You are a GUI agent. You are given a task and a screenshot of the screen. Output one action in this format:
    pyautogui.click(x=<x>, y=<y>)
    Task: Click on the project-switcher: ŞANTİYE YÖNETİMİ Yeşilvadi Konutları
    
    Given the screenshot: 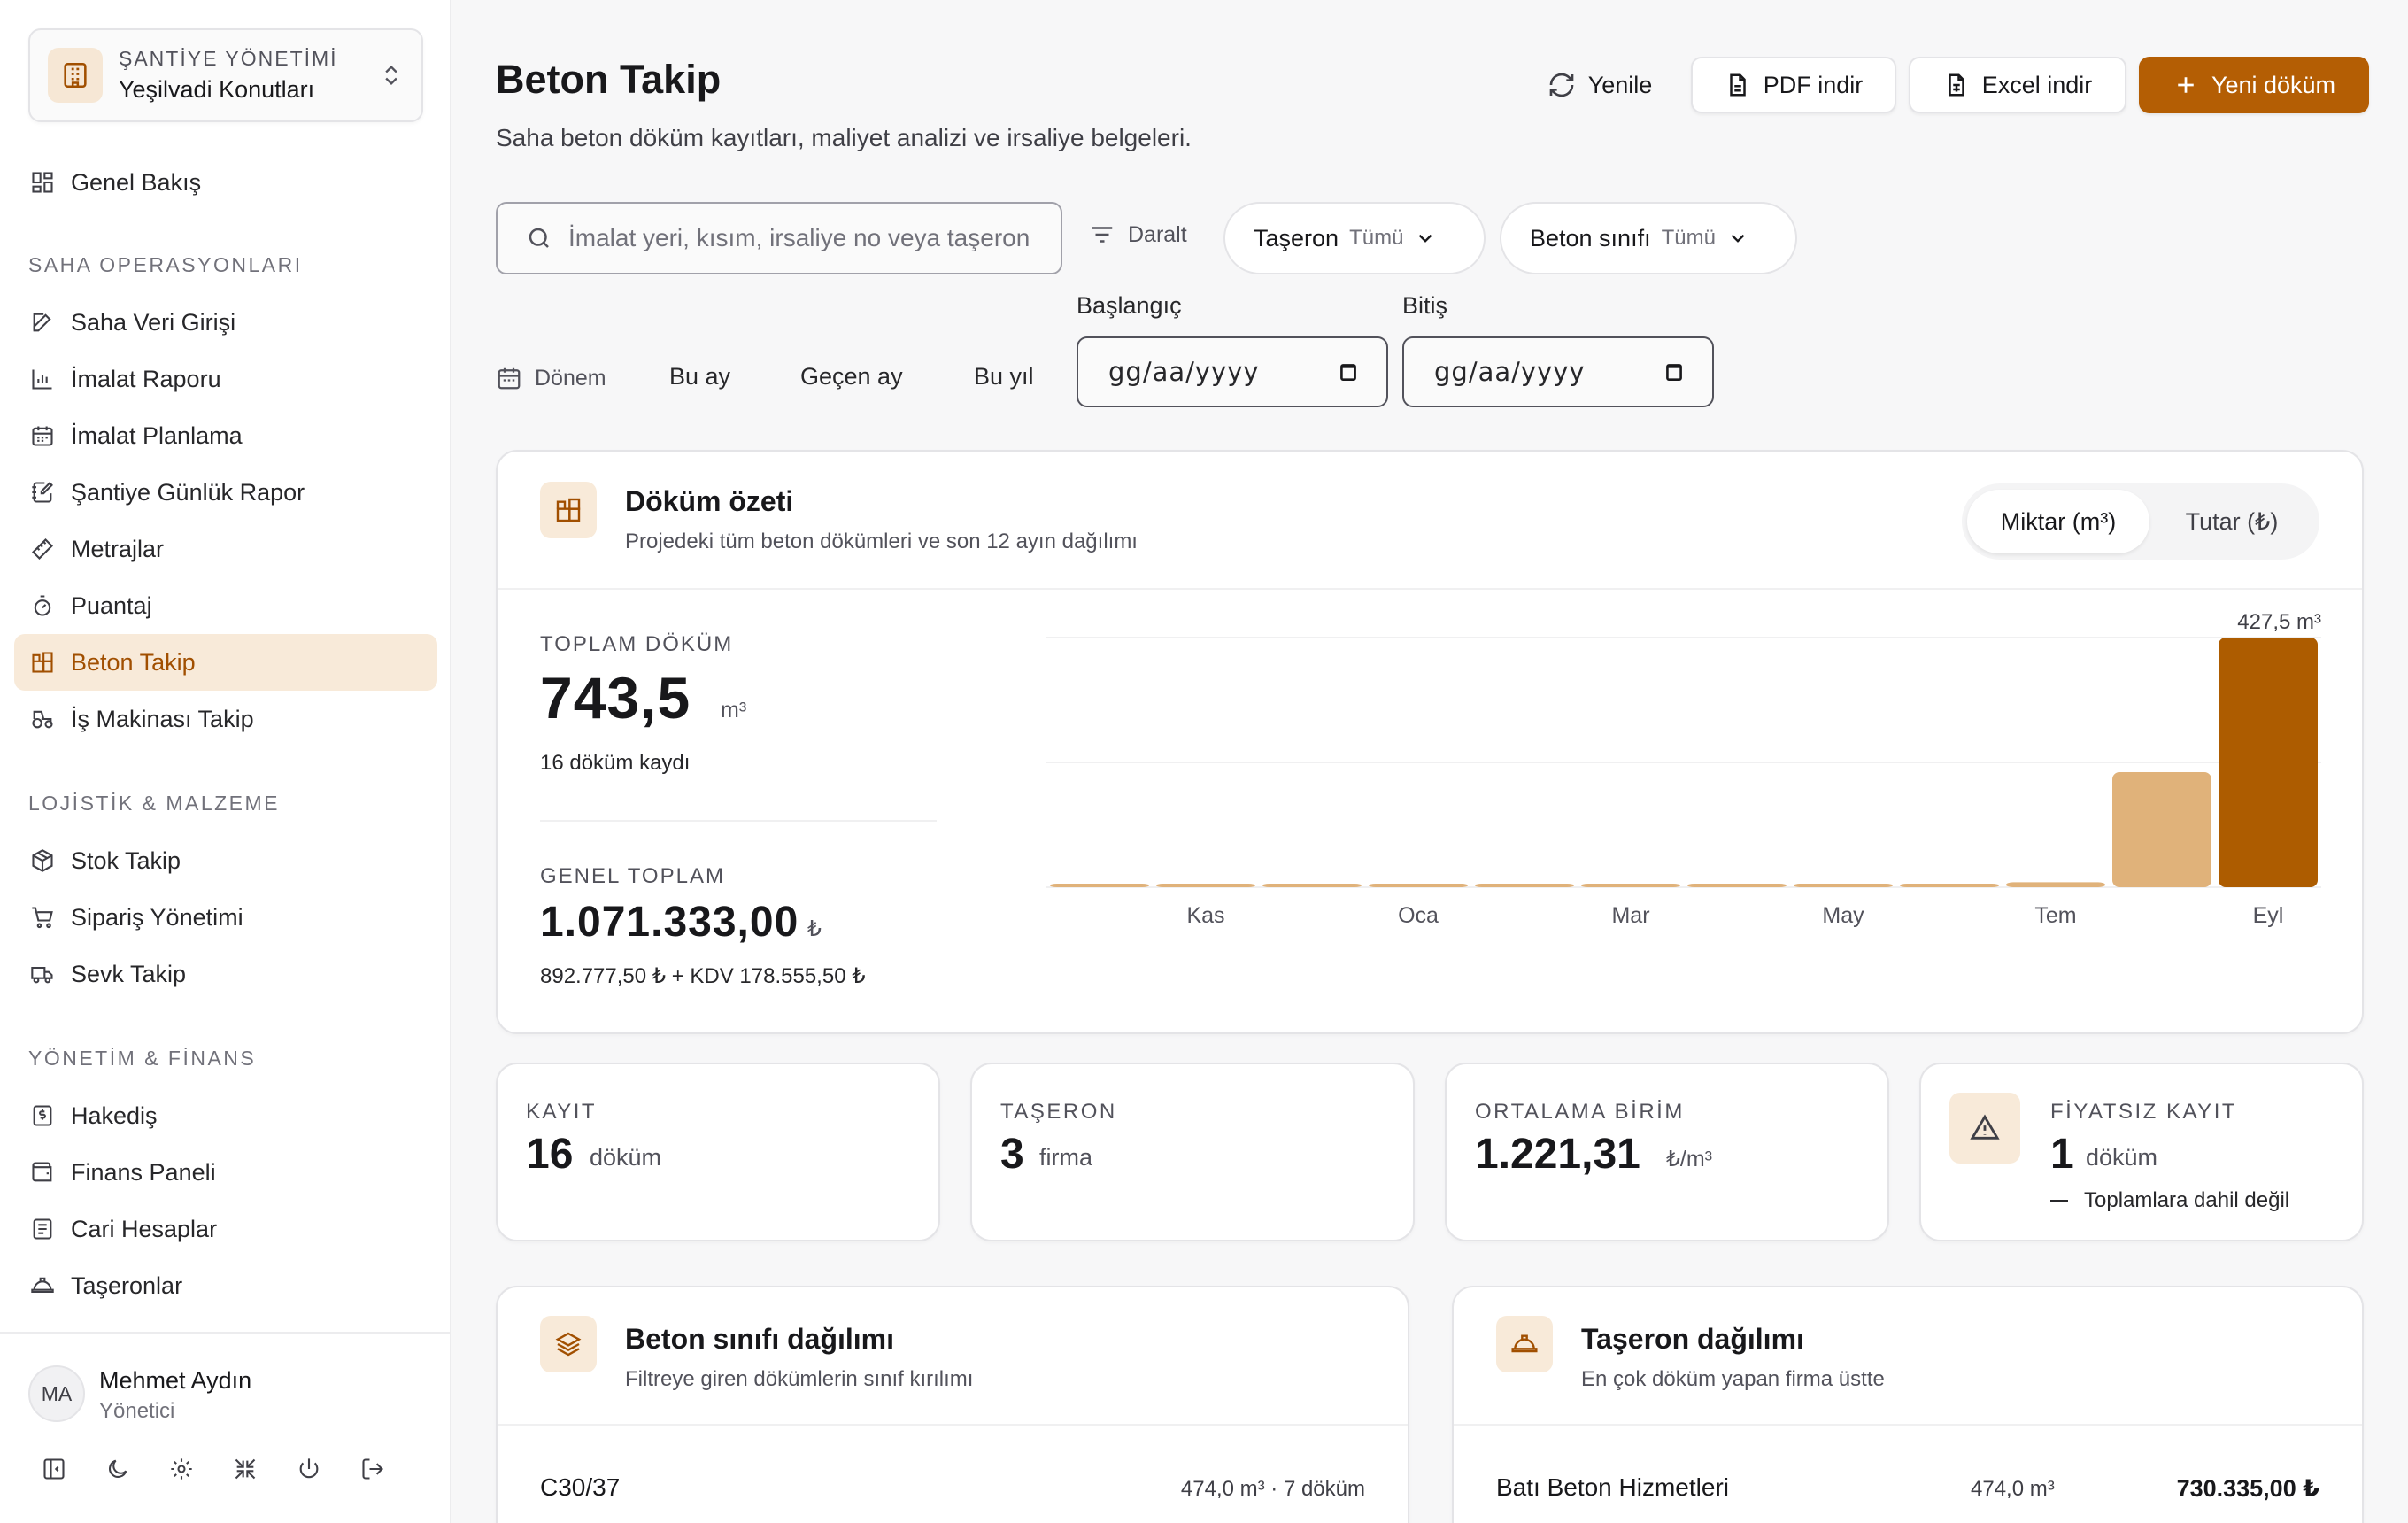 What is the action you would take?
    pyautogui.click(x=225, y=75)
    